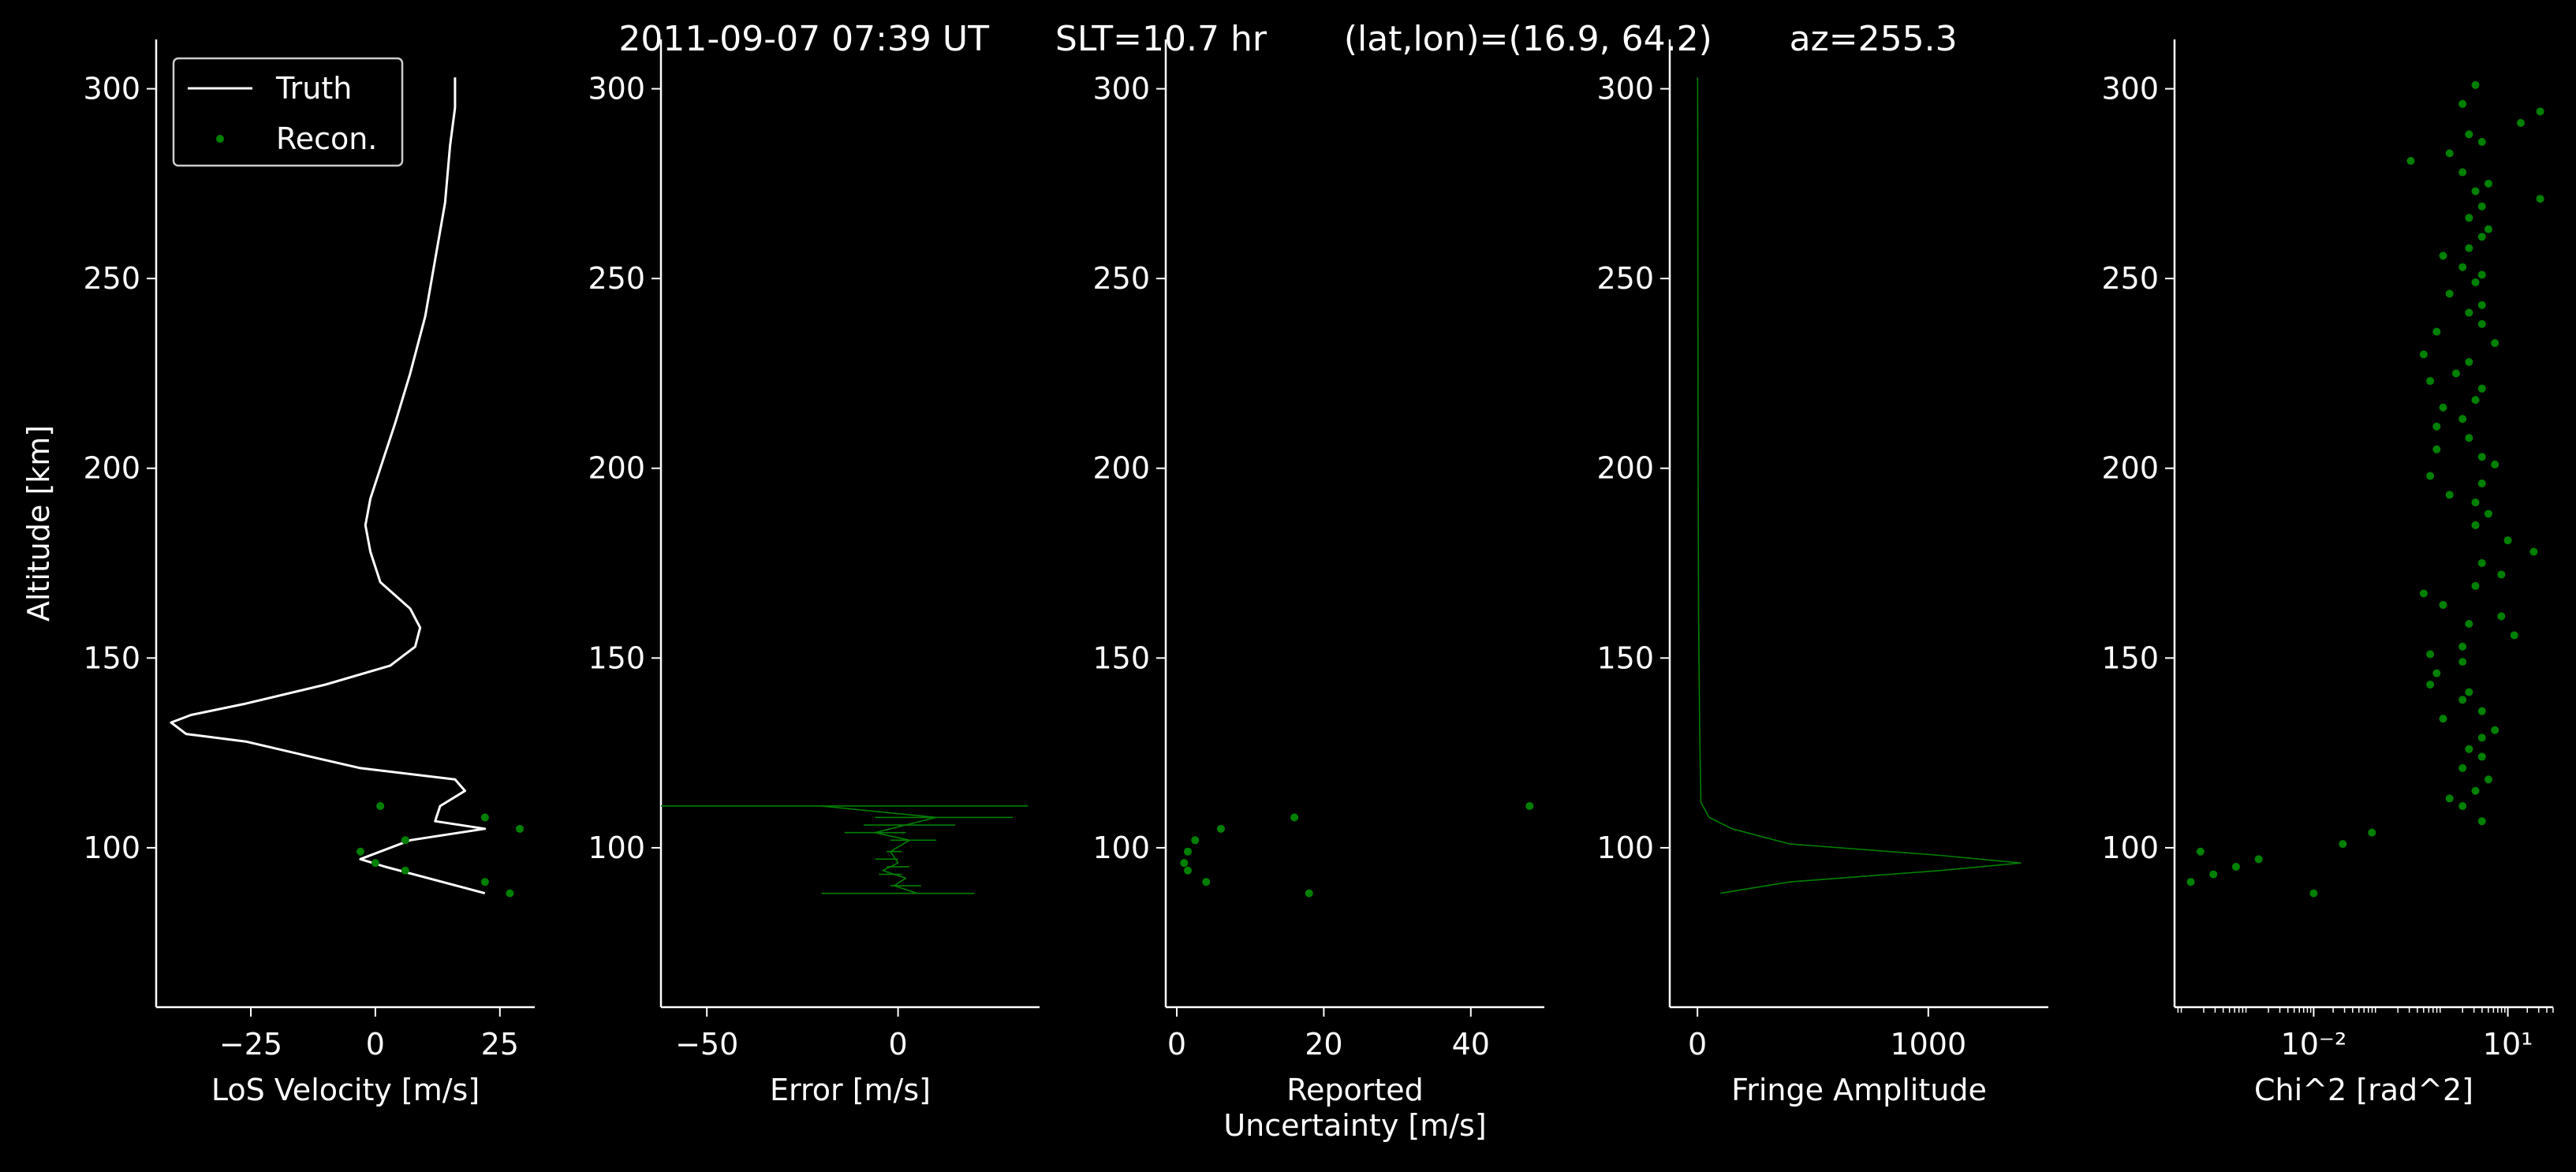  I want to click on x-tick-label: 1000, so click(1928, 1044).